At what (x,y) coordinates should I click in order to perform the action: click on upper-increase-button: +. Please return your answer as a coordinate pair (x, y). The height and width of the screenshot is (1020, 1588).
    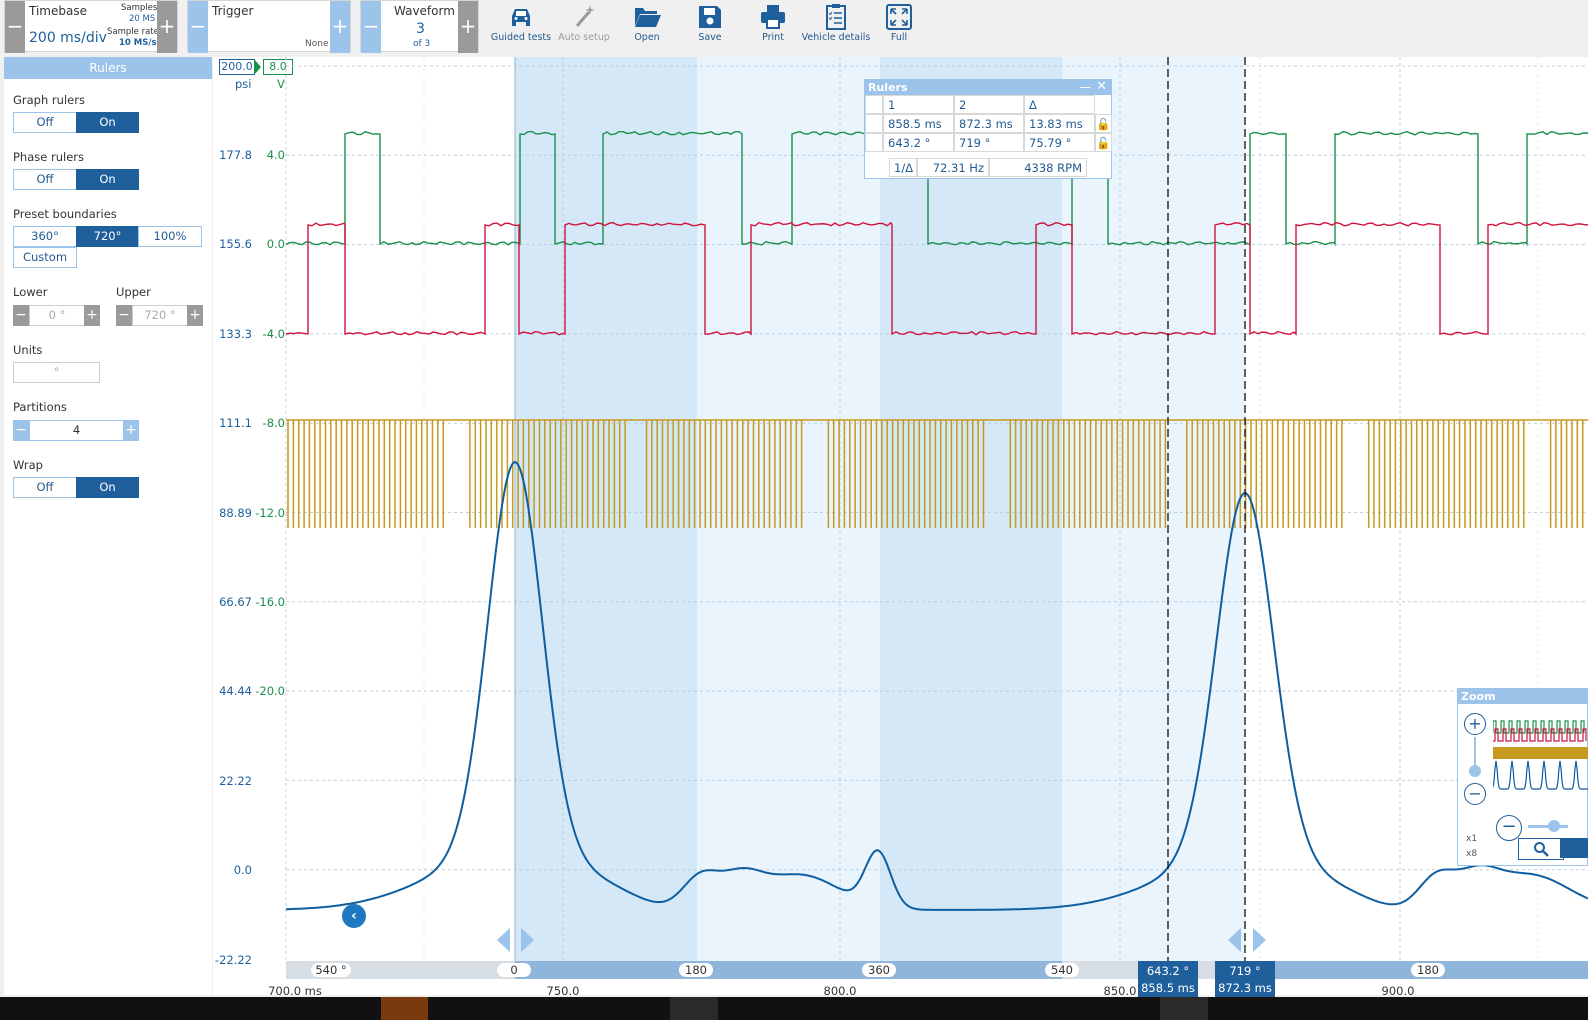
    Looking at the image, I should click on (195, 315).